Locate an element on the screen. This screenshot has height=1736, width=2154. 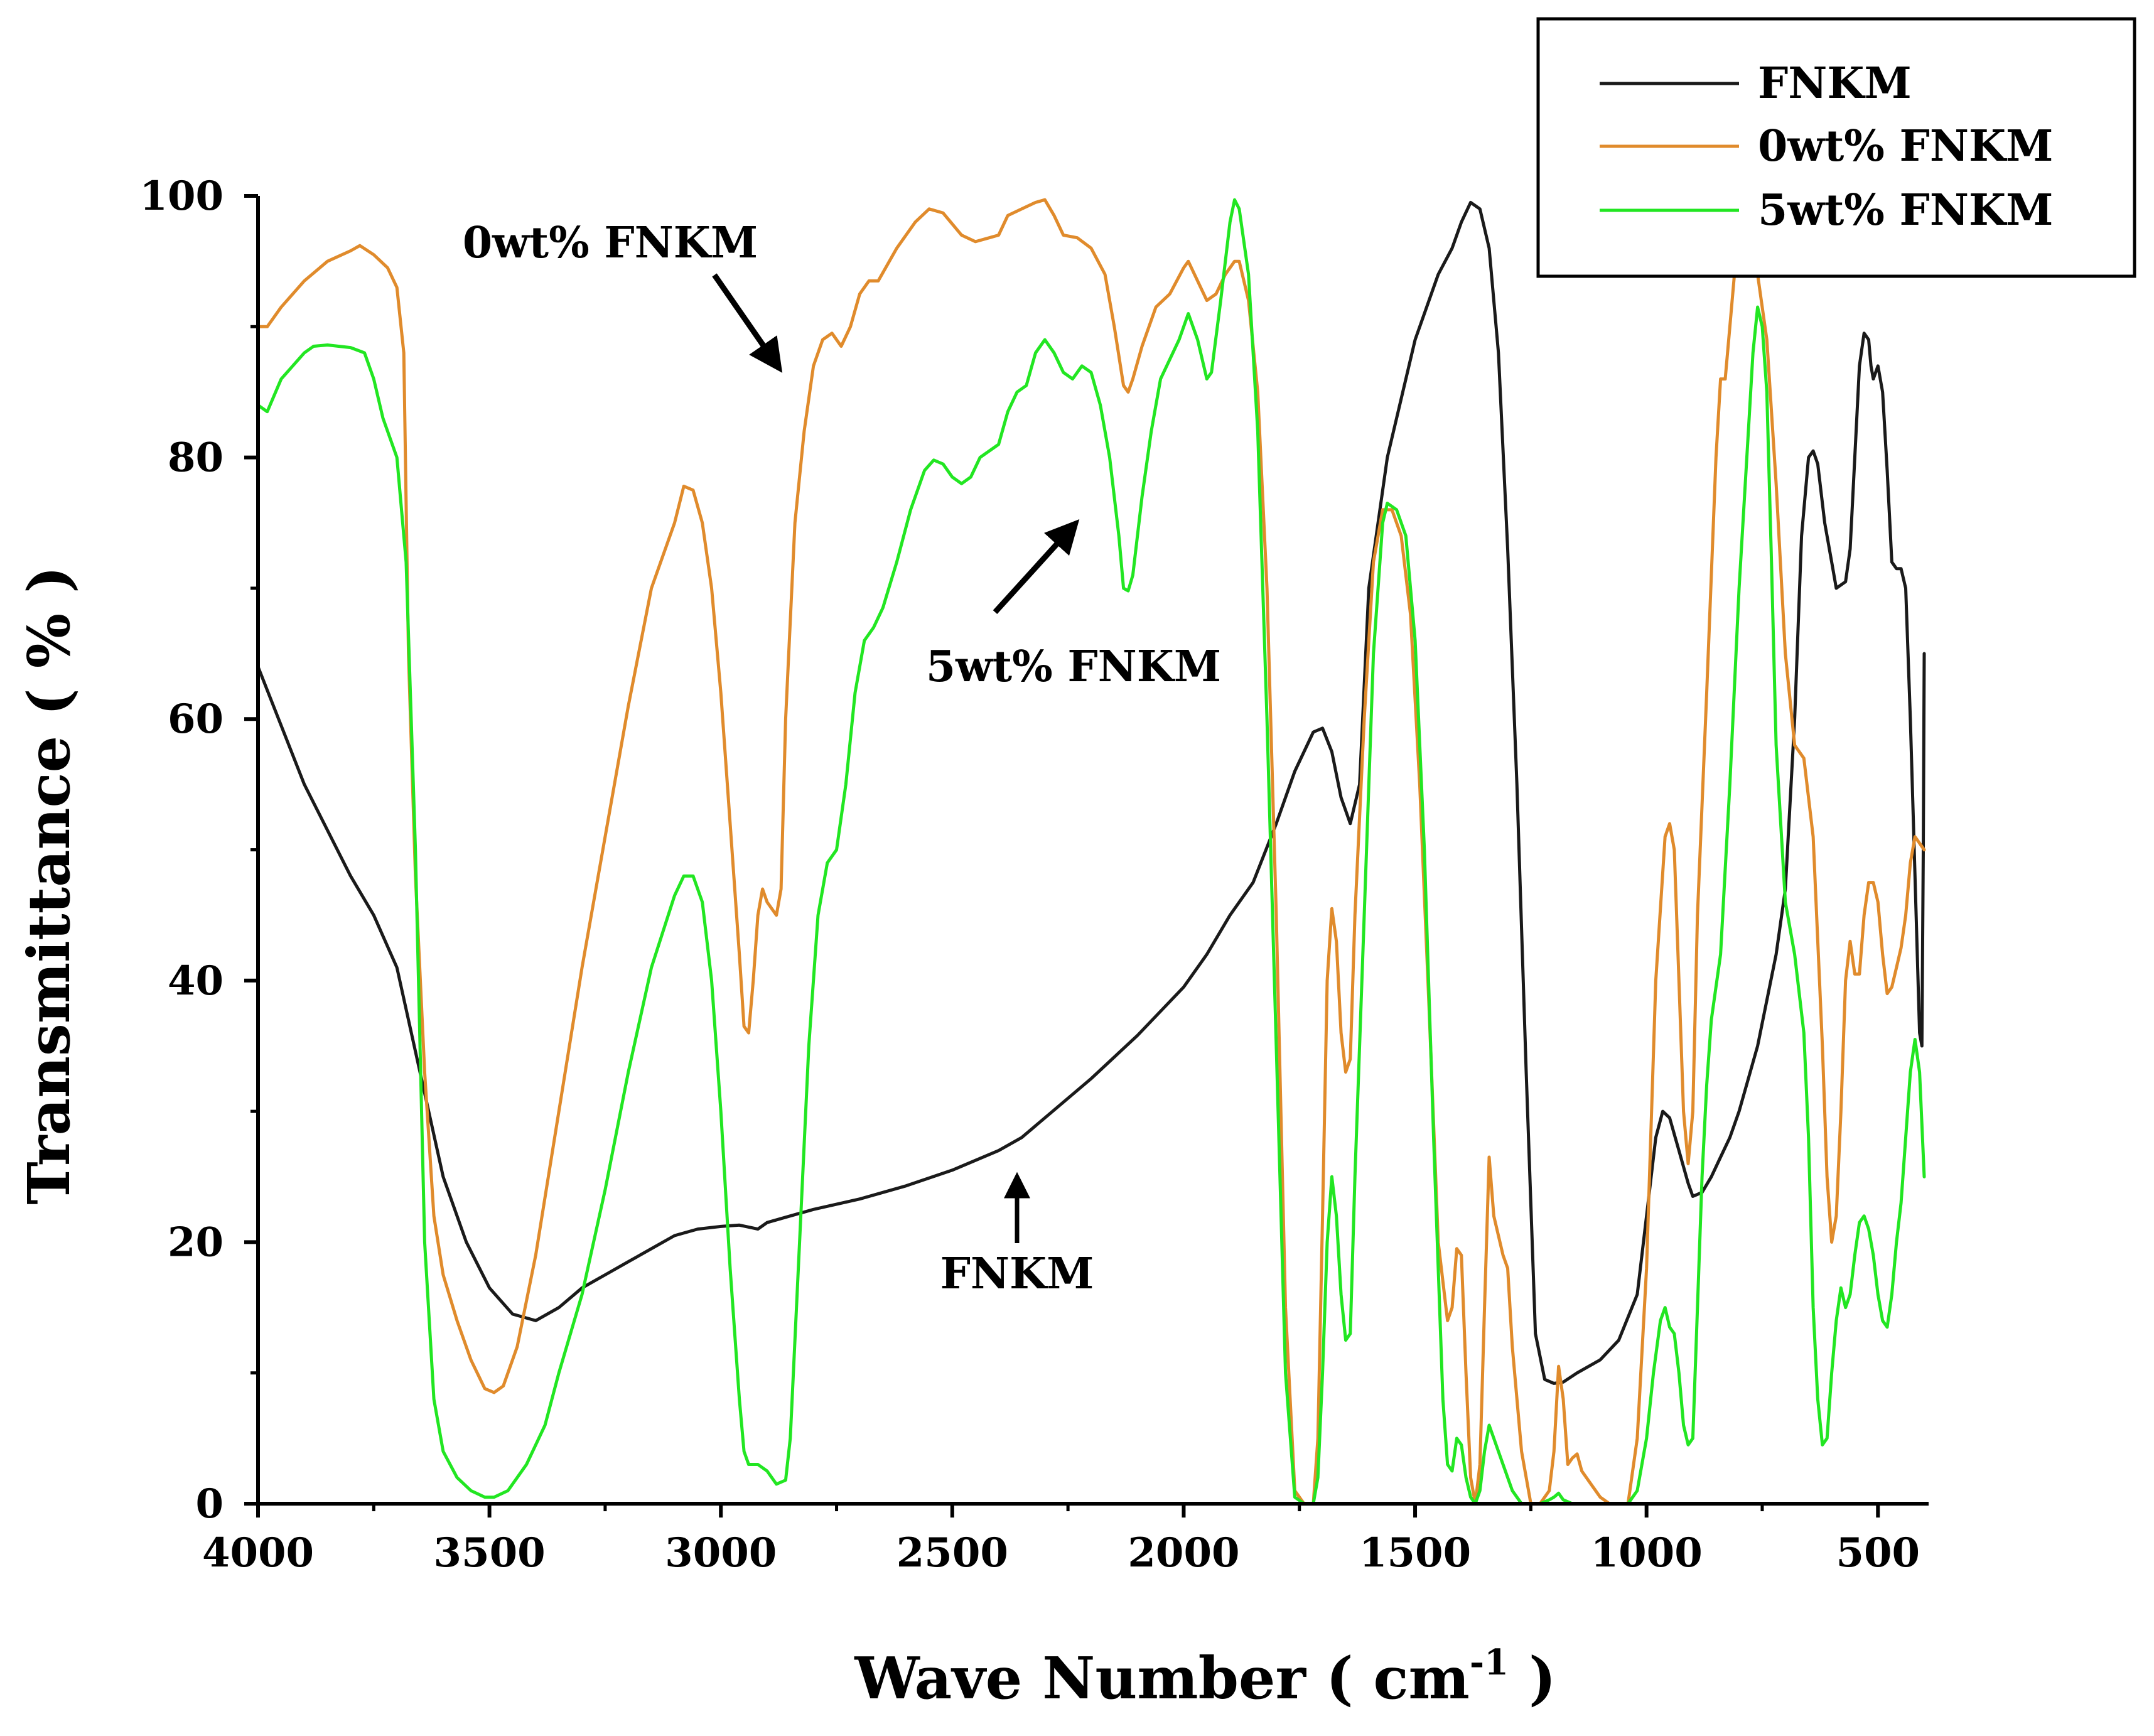
annotation-5wt: 5wt% FNKM is located at coordinates (1074, 605).